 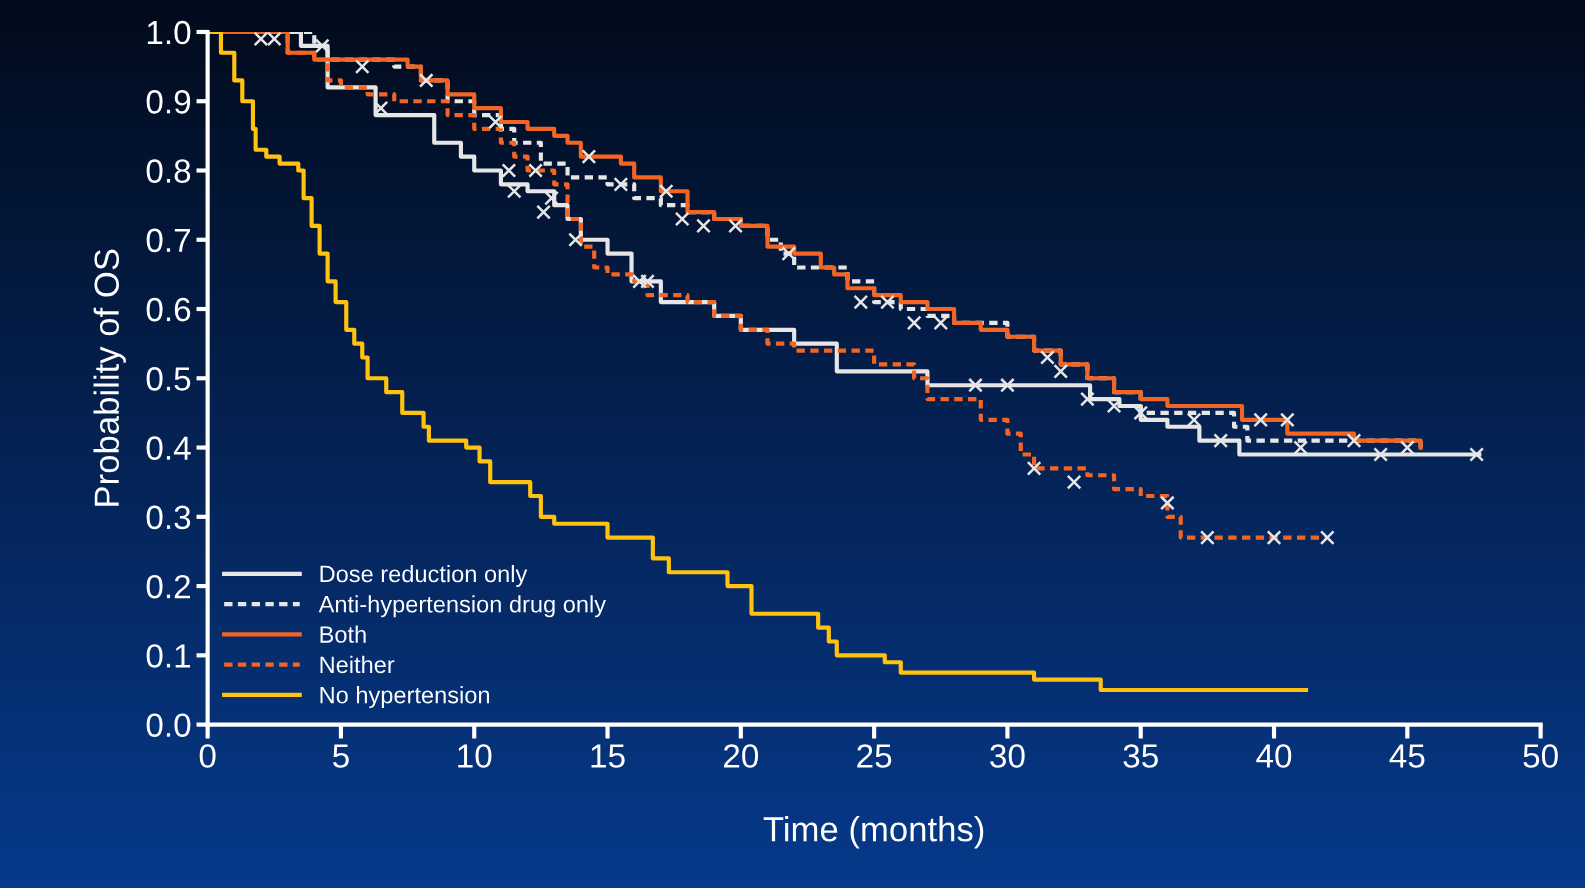 I want to click on x-tick-label: 40, so click(x=1274, y=756).